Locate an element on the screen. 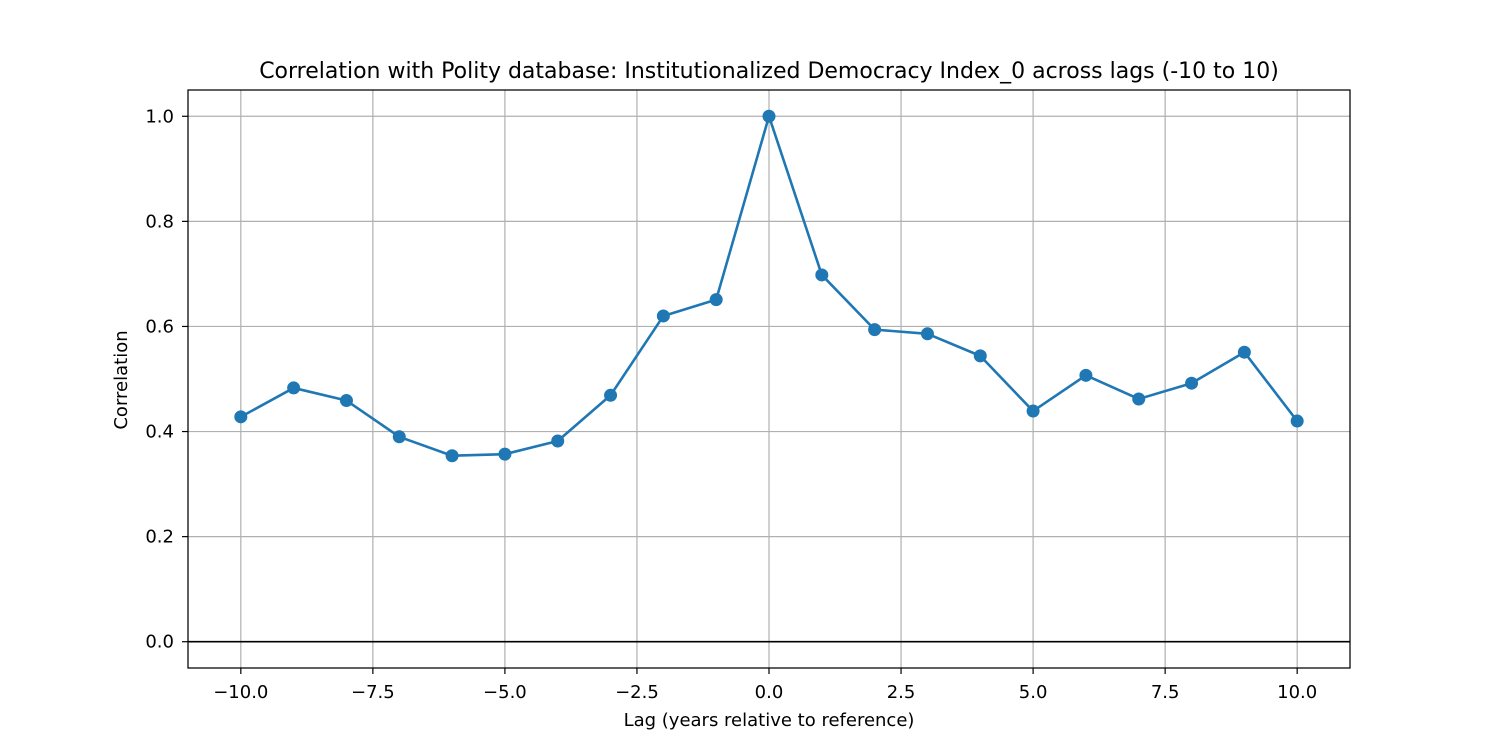  x-tick-label: −2.5 is located at coordinates (637, 692).